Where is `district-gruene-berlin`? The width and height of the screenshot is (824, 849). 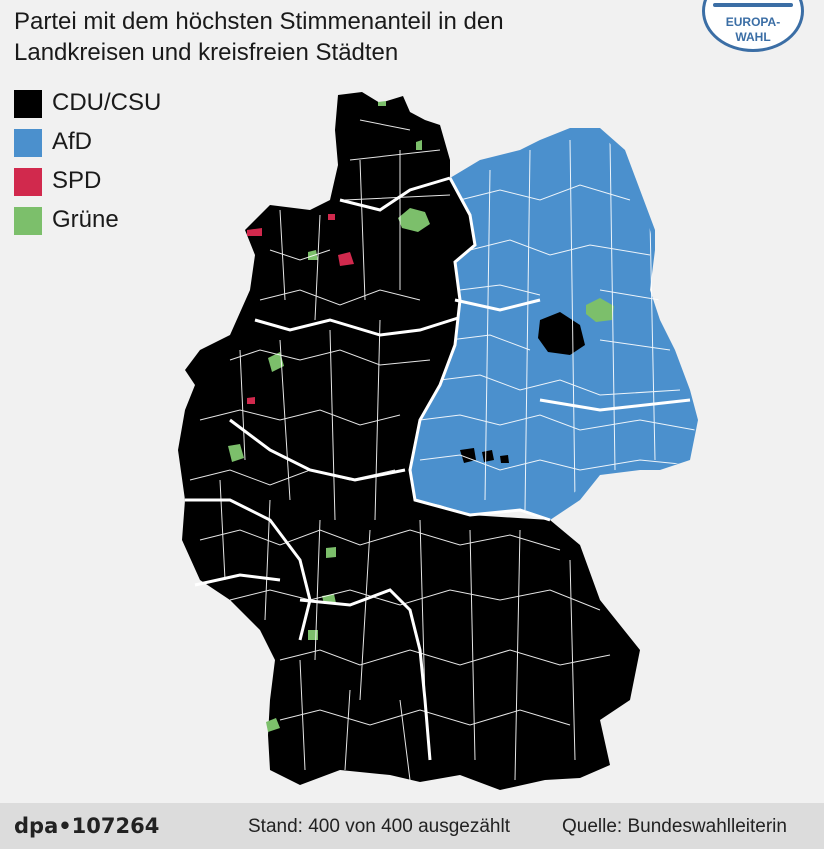
district-gruene-berlin is located at coordinates (600, 310).